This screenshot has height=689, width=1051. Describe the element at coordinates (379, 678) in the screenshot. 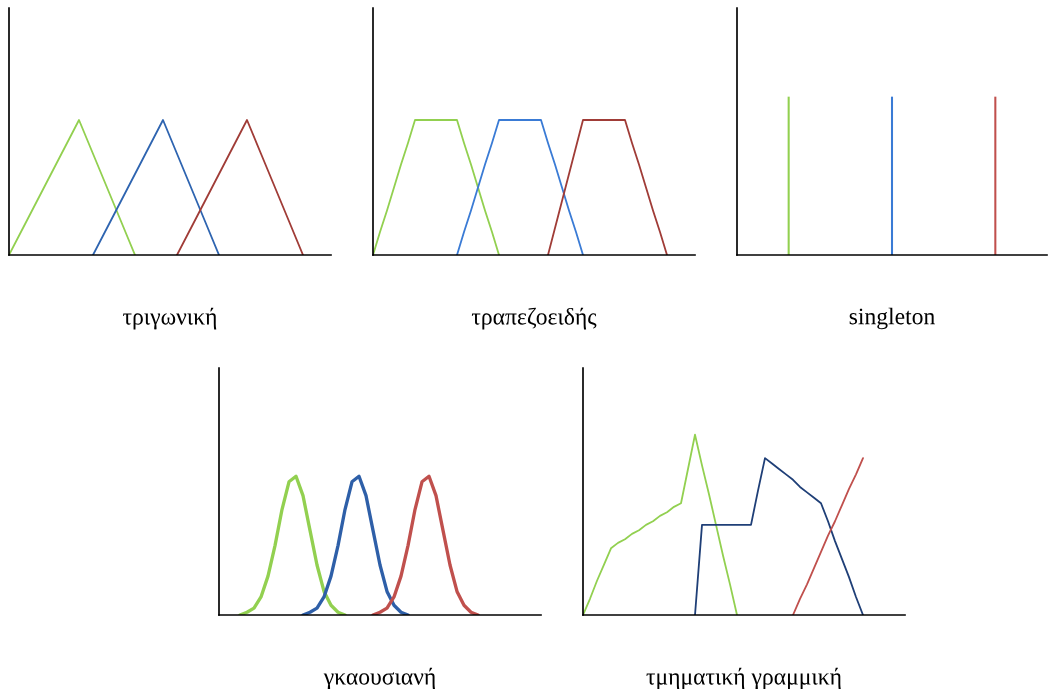

I see `x-axis-title: γκαουσιανή` at that location.